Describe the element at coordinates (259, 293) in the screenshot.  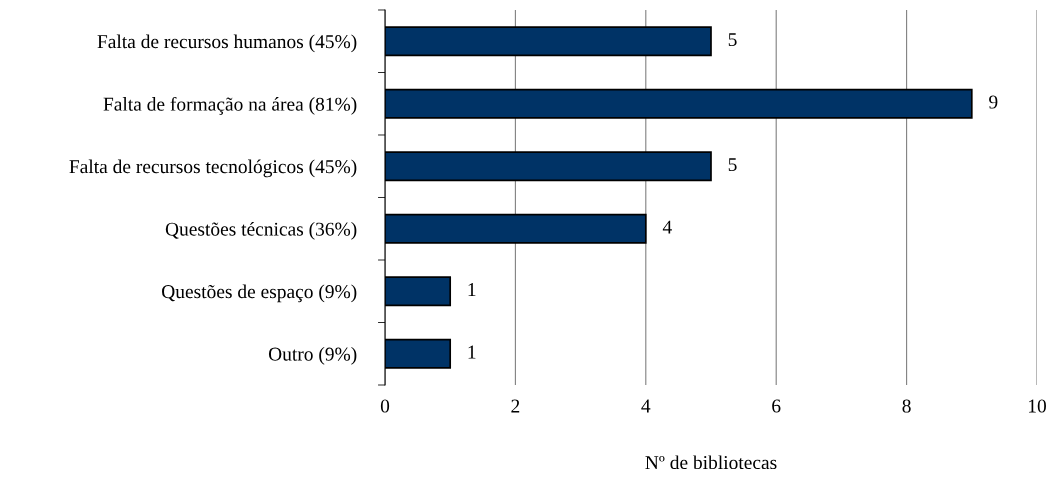
I see `y-tick-label: Questões de espaço (9%)` at that location.